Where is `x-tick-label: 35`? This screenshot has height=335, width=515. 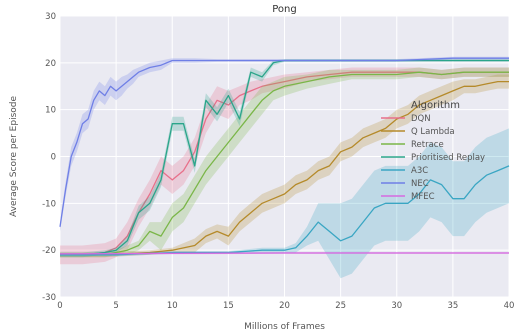 x-tick-label: 35 is located at coordinates (452, 306).